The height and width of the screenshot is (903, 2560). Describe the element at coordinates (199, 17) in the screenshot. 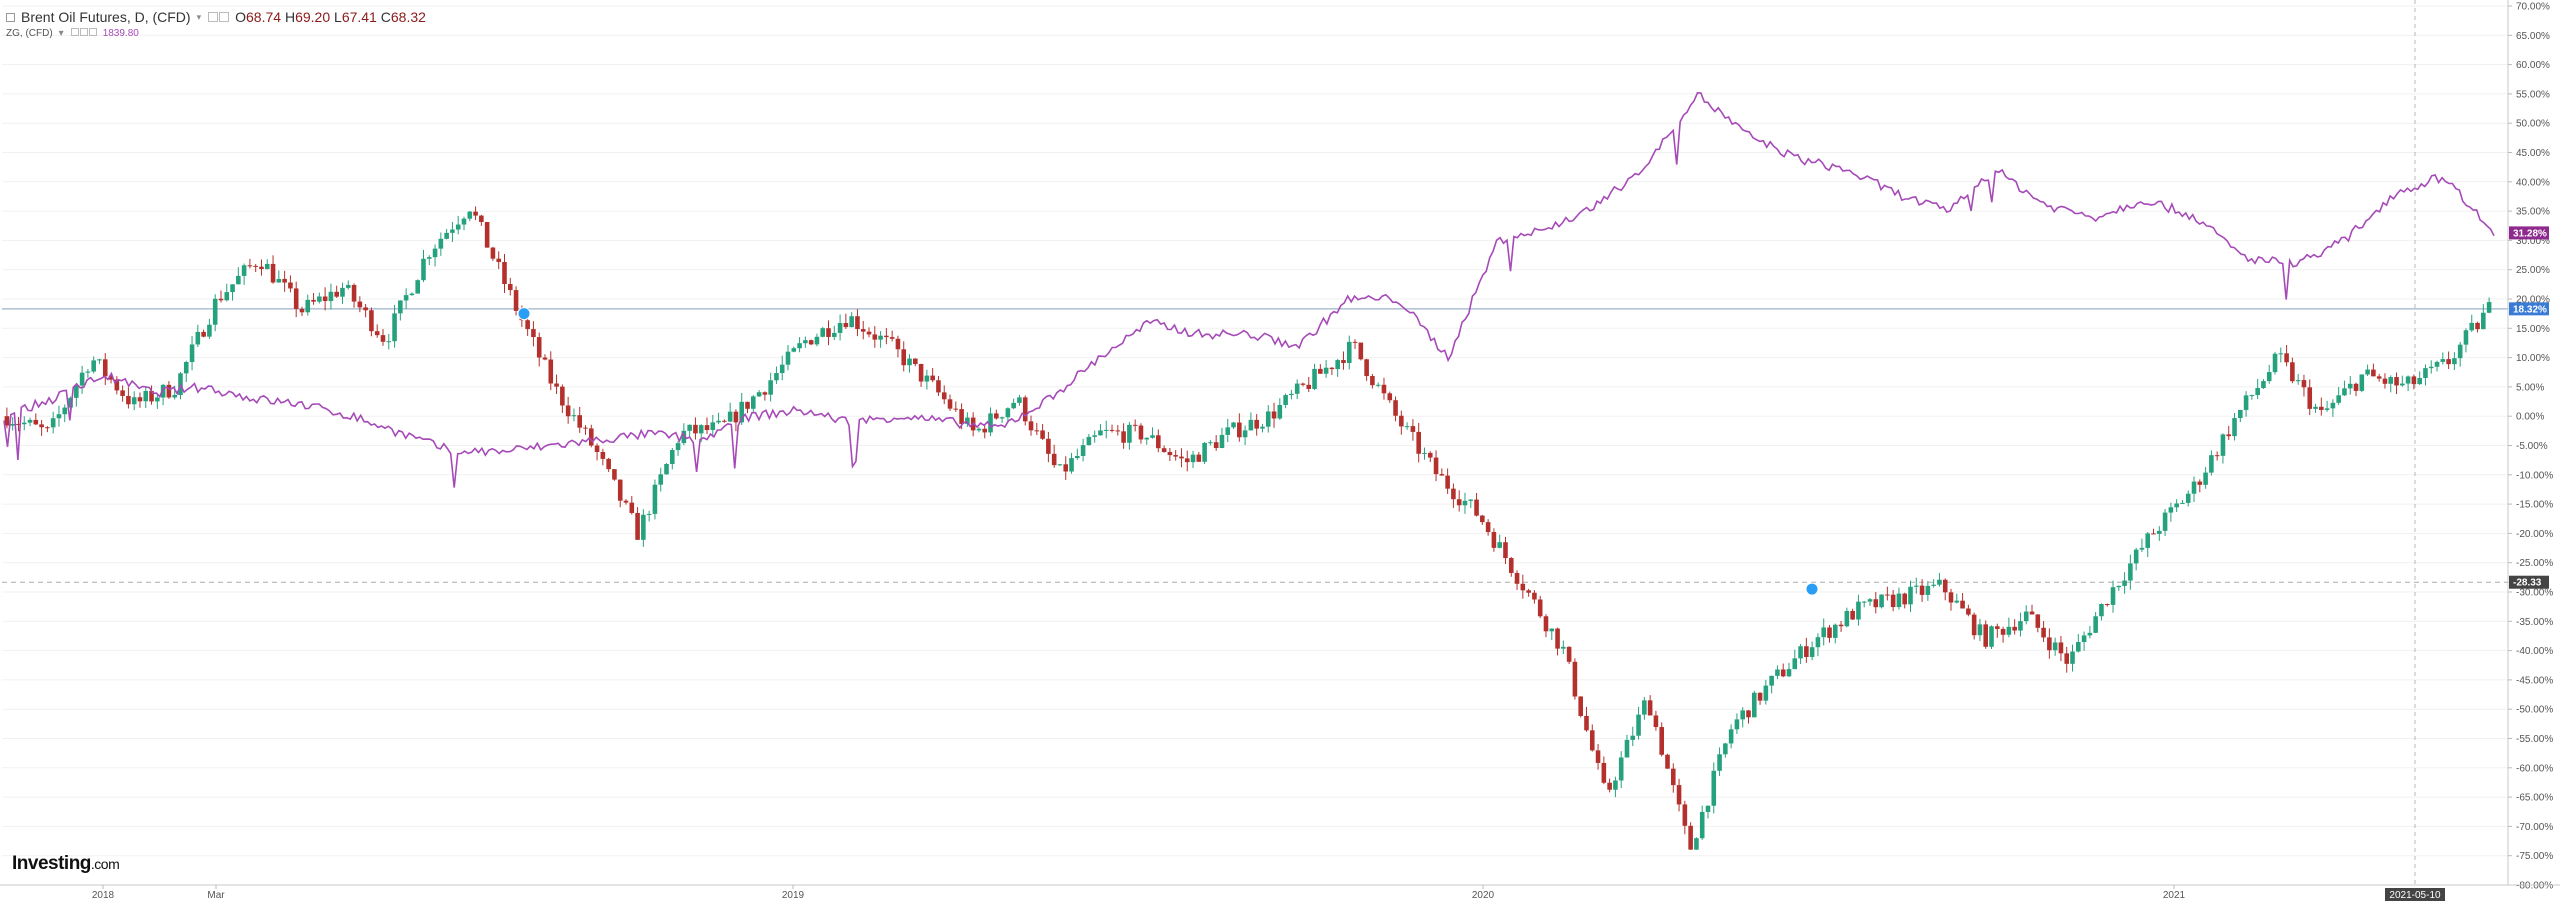

I see `menu-caret: ▾` at that location.